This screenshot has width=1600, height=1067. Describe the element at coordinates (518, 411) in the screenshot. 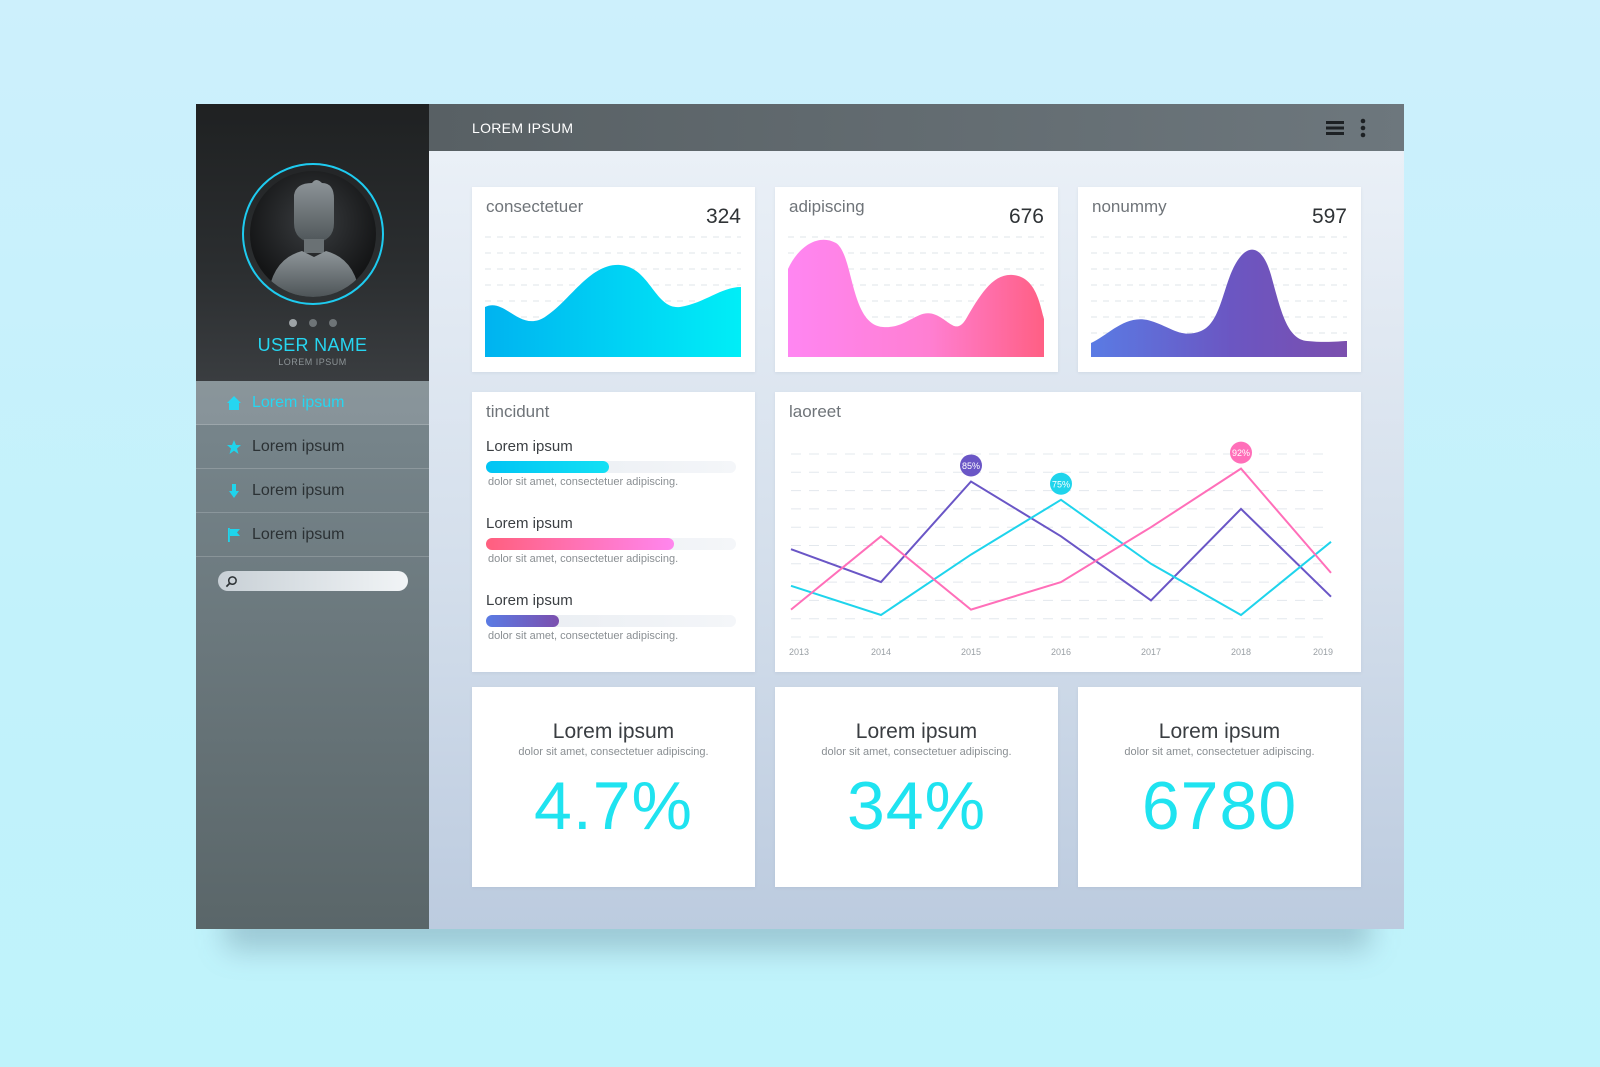

I see `card-label: tincidunt` at that location.